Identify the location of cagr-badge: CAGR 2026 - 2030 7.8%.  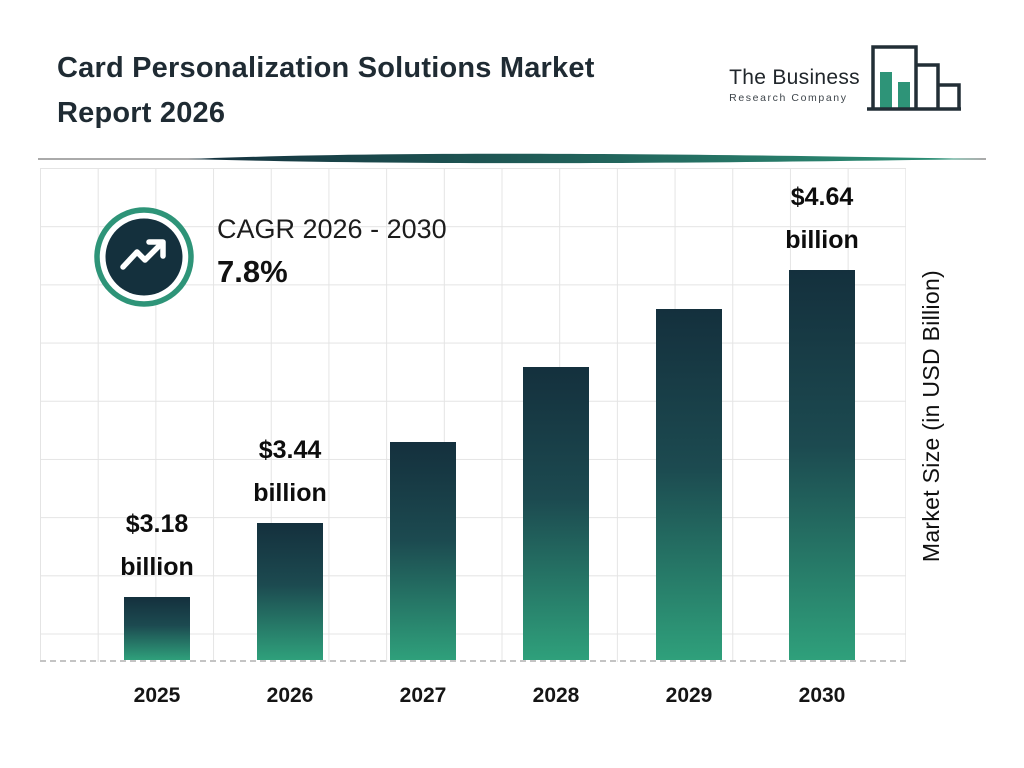
(270, 257).